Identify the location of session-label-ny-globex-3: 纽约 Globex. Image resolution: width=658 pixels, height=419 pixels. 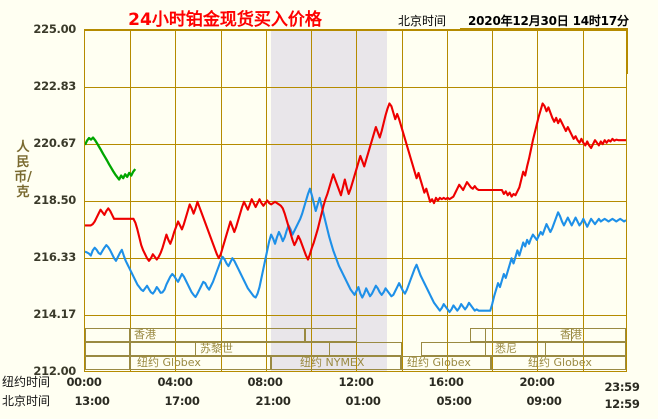
(560, 362).